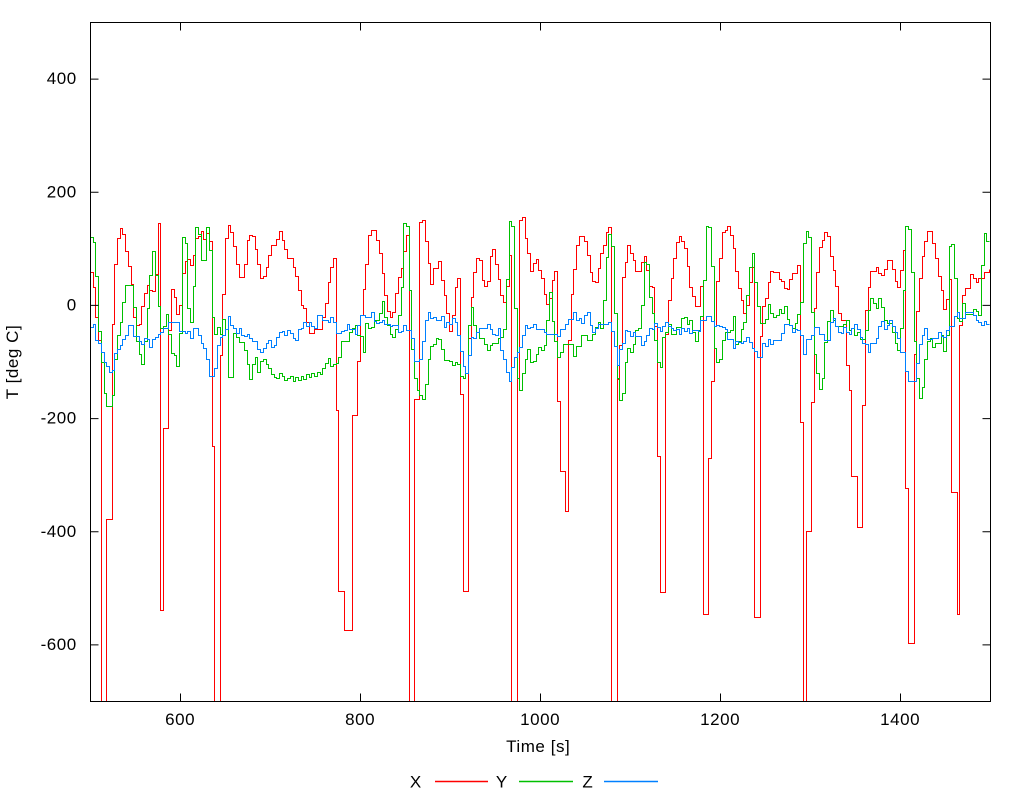 The width and height of the screenshot is (1024, 800). I want to click on svg-text: 800, so click(360, 719).